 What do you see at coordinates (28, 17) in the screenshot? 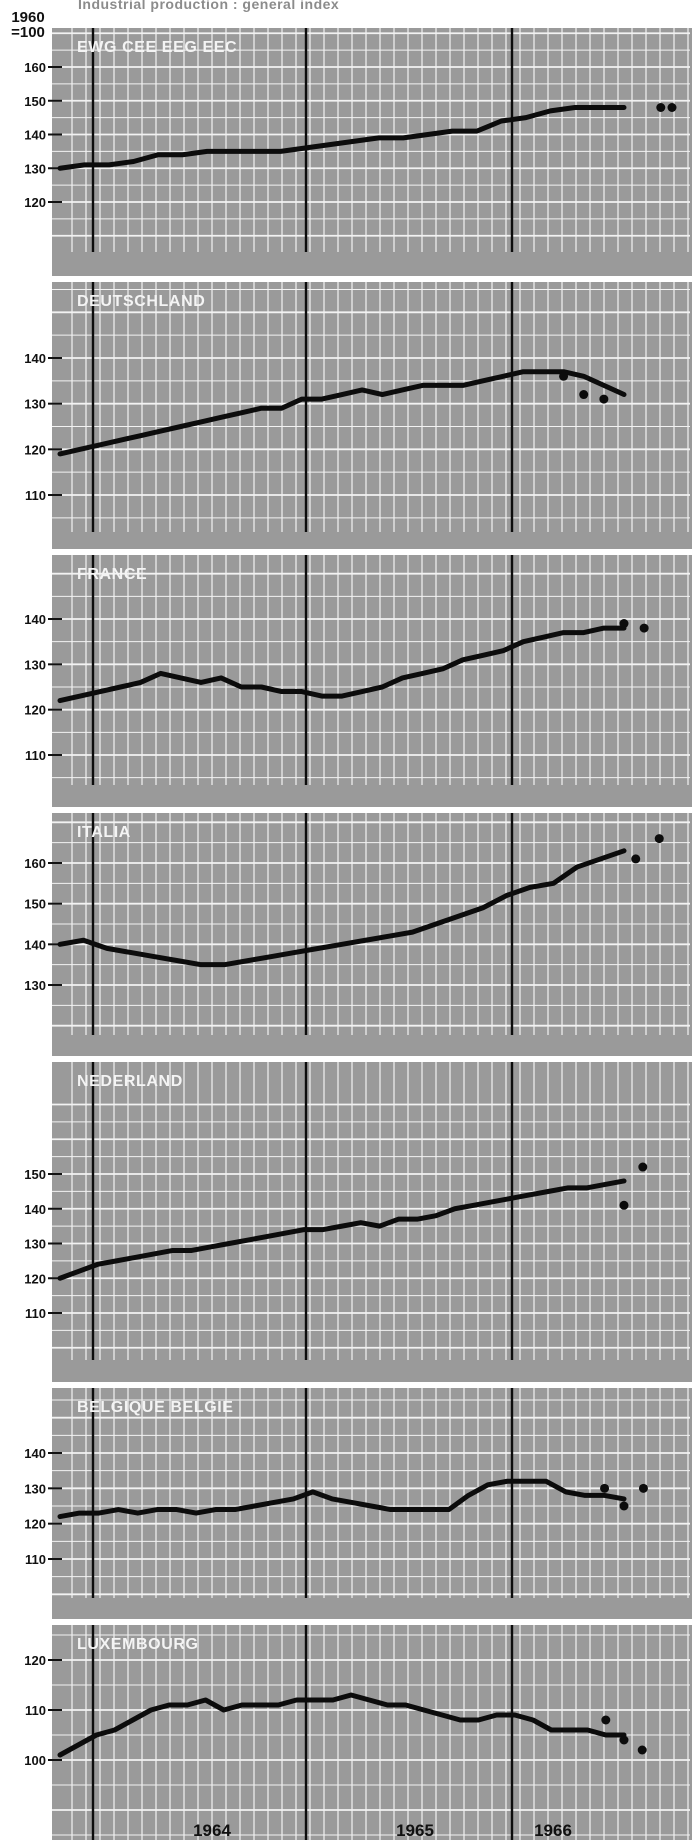
I see `index-base-year: 1960` at bounding box center [28, 17].